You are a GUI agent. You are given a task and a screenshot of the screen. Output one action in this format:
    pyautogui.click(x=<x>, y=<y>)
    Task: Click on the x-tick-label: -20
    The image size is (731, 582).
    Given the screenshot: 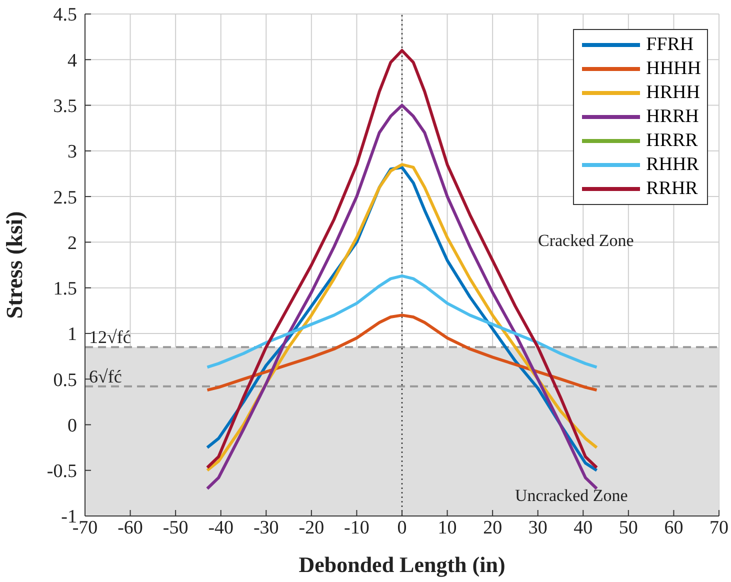 What is the action you would take?
    pyautogui.click(x=311, y=527)
    